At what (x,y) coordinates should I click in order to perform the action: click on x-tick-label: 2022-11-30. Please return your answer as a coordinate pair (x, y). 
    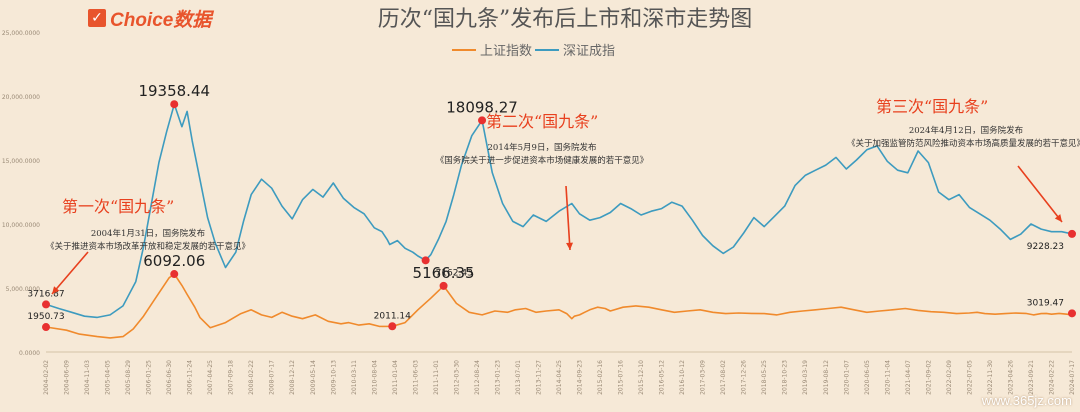
    Looking at the image, I should click on (990, 377).